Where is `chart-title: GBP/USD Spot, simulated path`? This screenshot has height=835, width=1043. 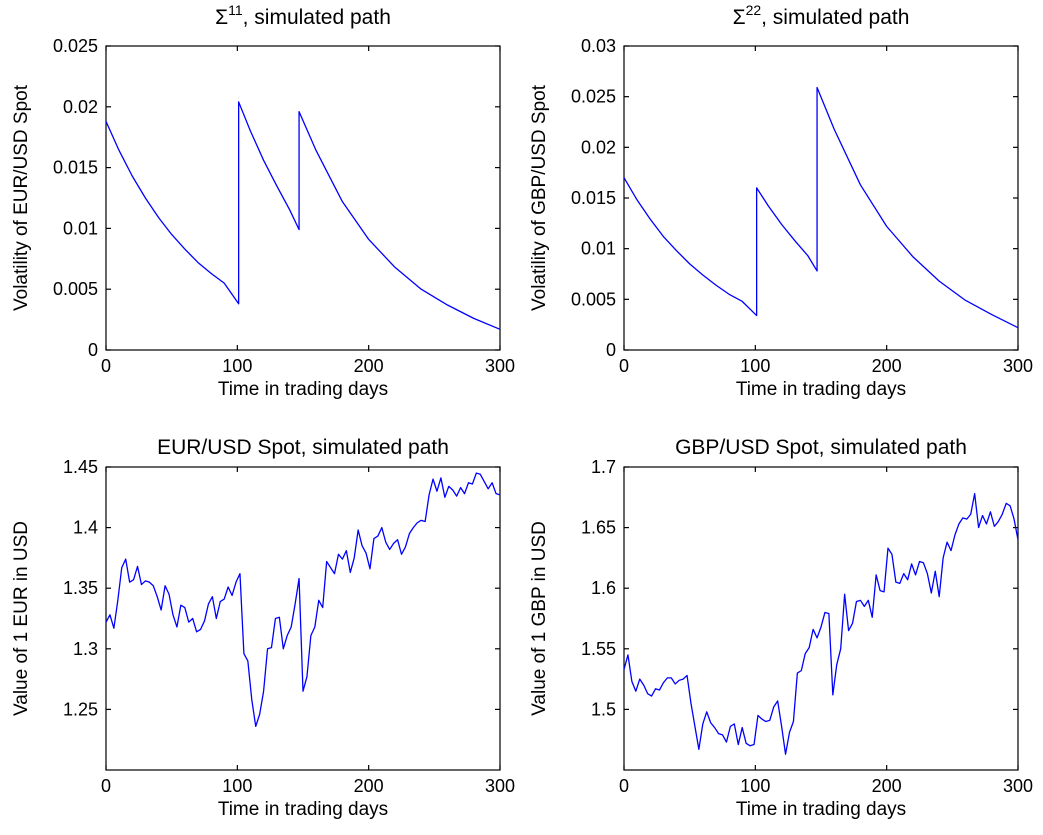 chart-title: GBP/USD Spot, simulated path is located at coordinates (821, 447).